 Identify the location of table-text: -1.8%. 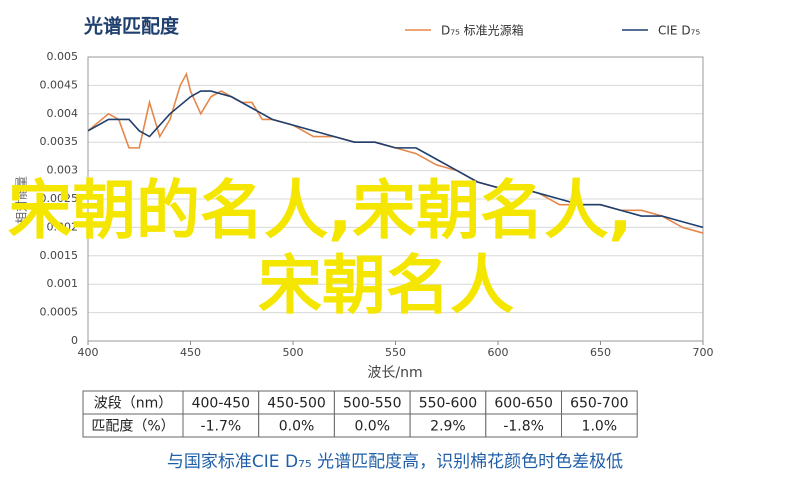
(523, 427).